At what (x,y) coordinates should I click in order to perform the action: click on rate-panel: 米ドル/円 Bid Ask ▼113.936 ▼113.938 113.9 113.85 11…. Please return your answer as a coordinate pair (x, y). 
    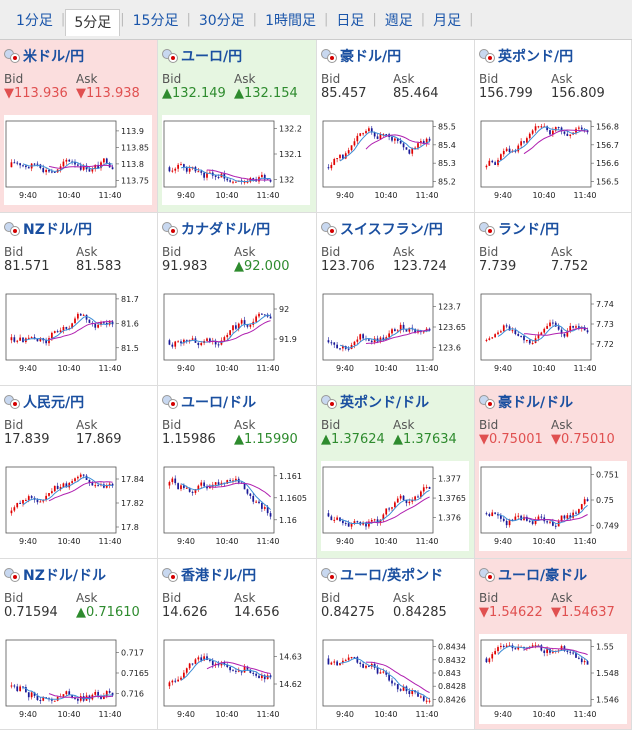
    Looking at the image, I should click on (79, 126).